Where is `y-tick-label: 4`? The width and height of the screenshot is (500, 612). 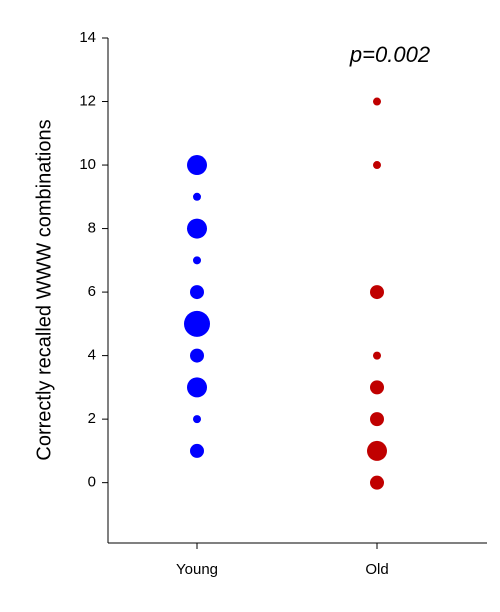
y-tick-label: 4 is located at coordinates (92, 355).